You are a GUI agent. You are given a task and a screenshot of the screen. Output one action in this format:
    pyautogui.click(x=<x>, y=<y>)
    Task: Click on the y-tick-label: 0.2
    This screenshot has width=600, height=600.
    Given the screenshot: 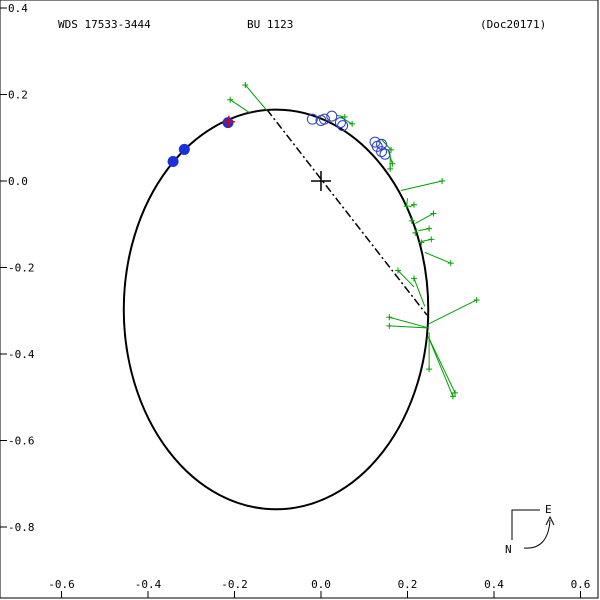 What is the action you would take?
    pyautogui.click(x=18, y=95)
    